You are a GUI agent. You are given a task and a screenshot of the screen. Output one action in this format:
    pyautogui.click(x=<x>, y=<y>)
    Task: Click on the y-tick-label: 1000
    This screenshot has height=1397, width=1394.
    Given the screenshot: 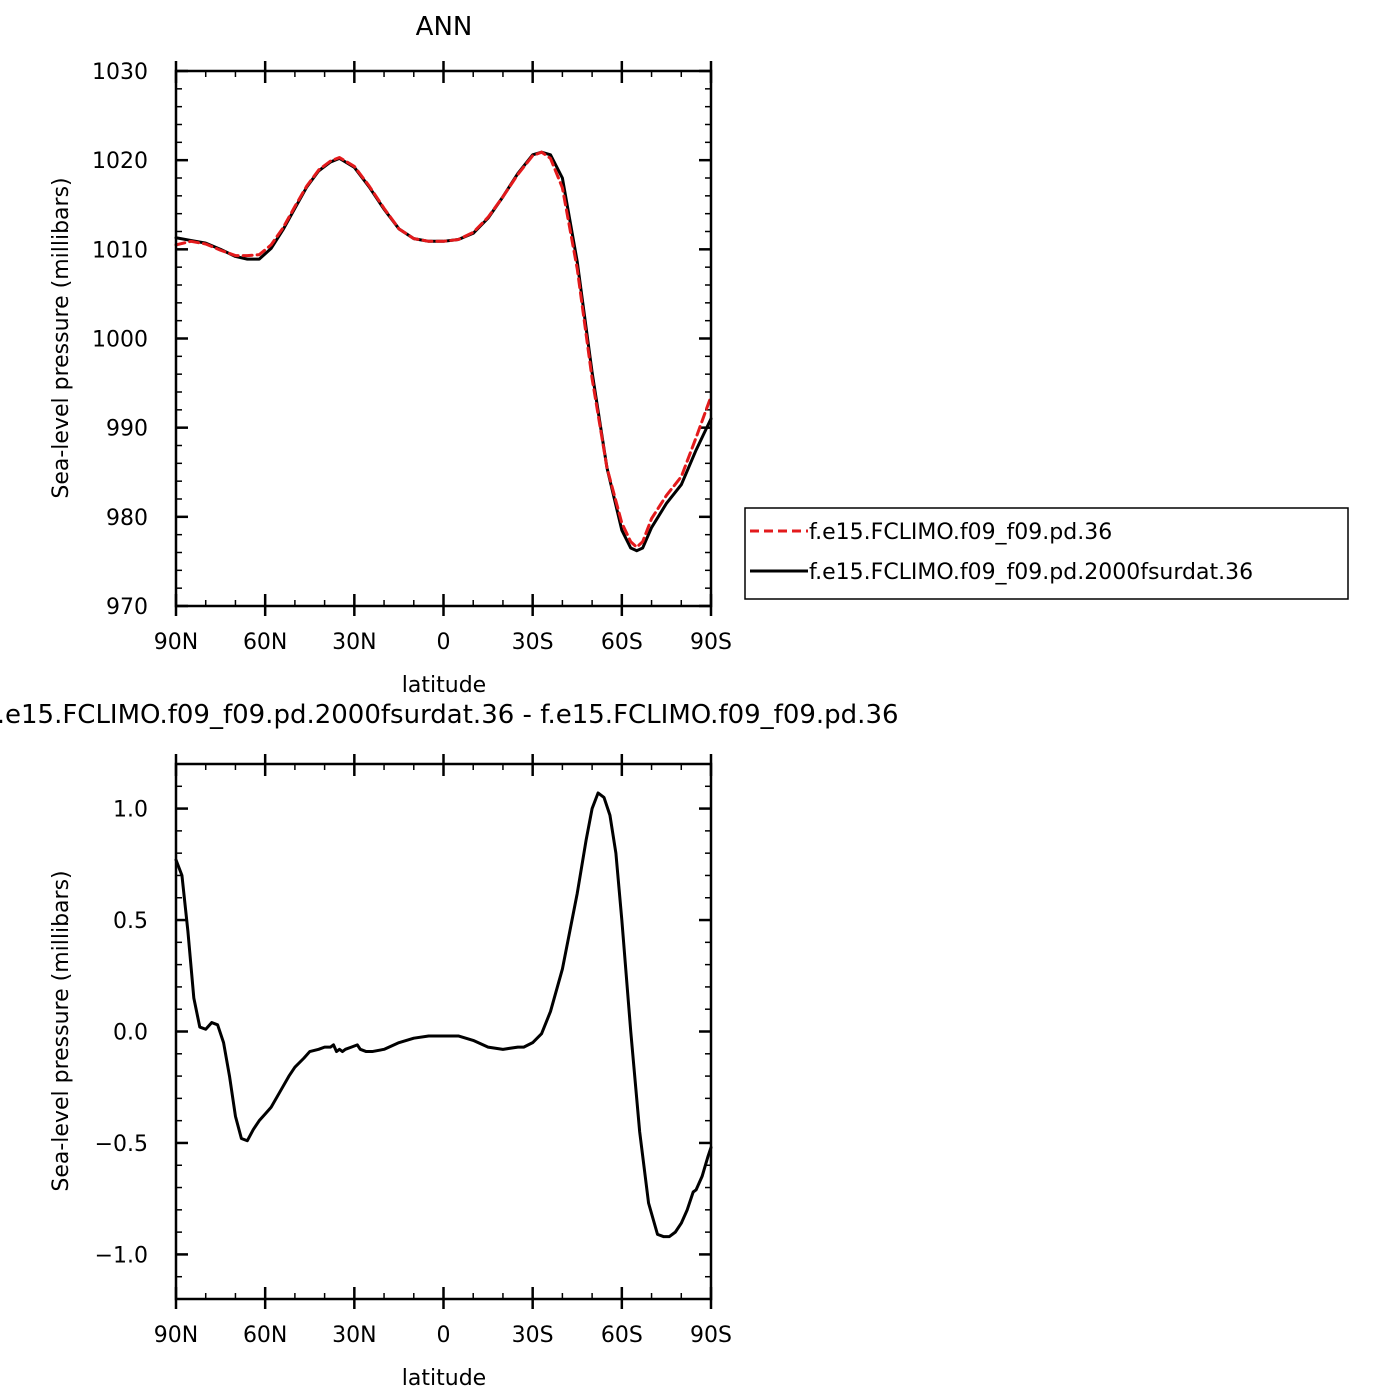 What is the action you would take?
    pyautogui.click(x=120, y=340)
    